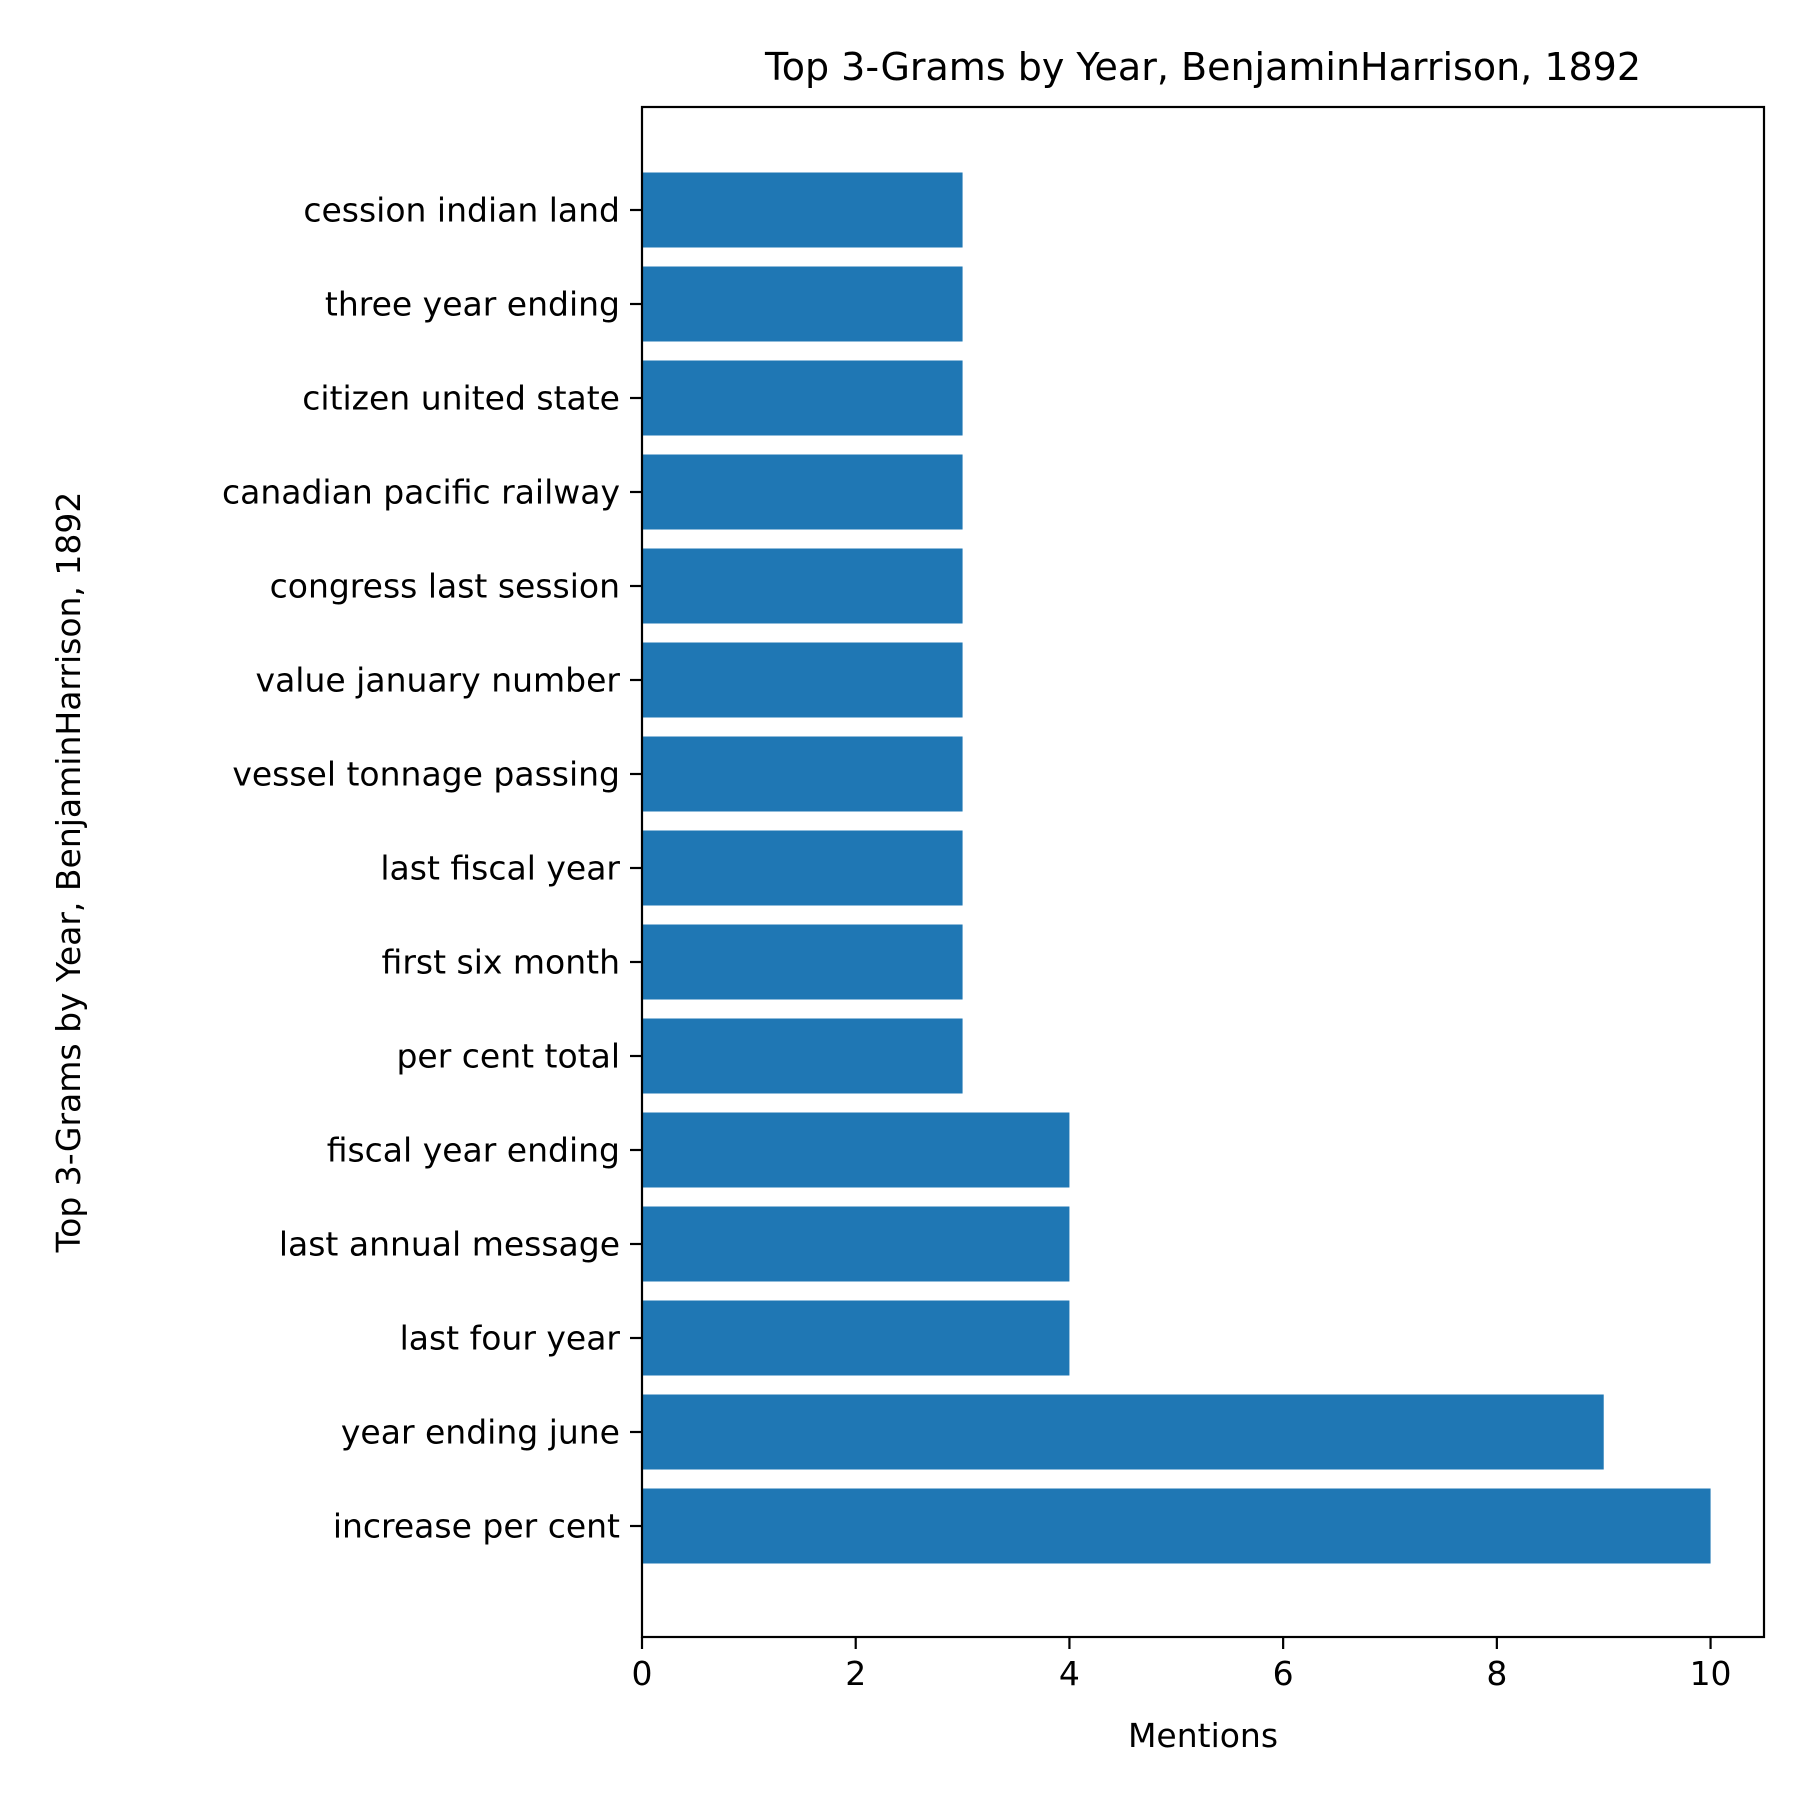 This screenshot has width=1800, height=1805. Describe the element at coordinates (500, 868) in the screenshot. I see `y-tick-label: last fiscal year` at that location.